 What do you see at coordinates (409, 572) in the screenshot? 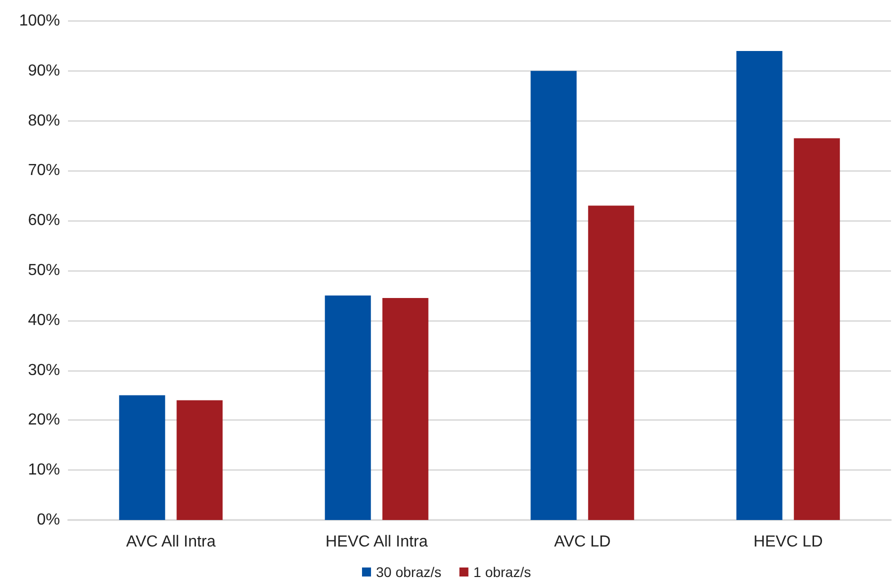
I see `legend-label: 30 obraz/s` at bounding box center [409, 572].